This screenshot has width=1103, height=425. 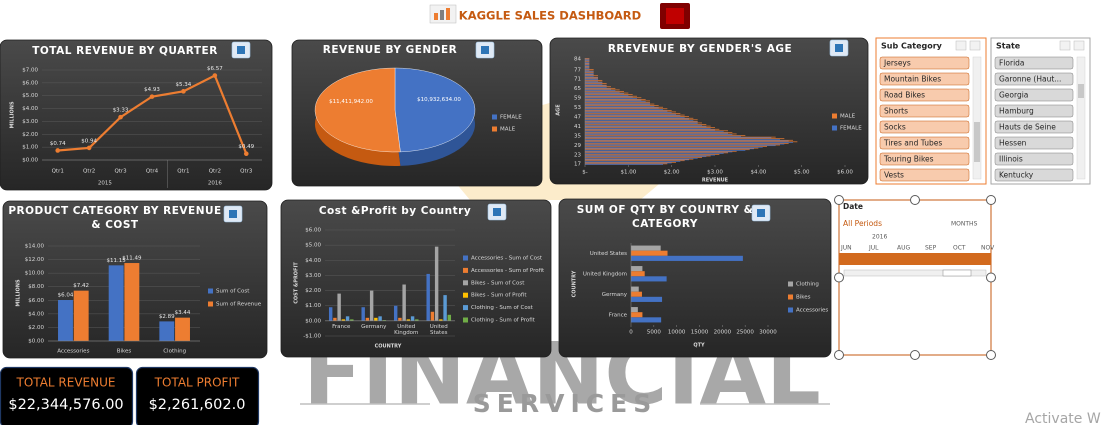 I want to click on x-tick-label: Qtr2, so click(x=89, y=172).